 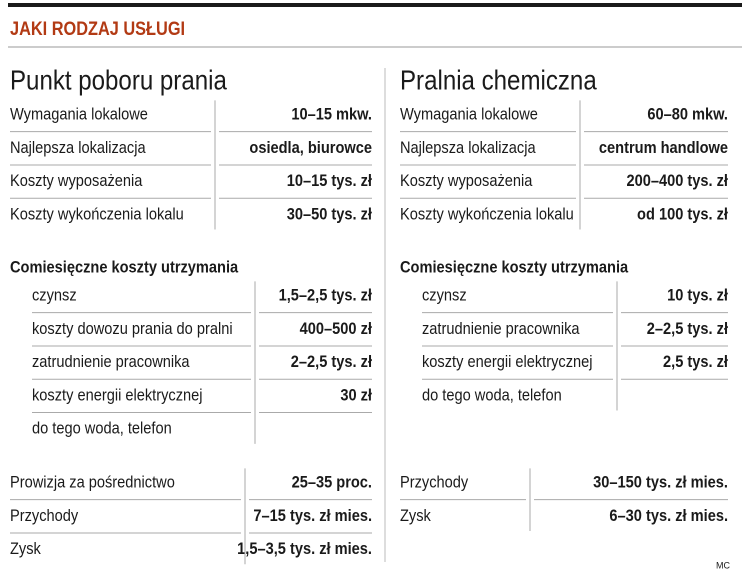 What do you see at coordinates (132, 329) in the screenshot?
I see `row-label: koszty dowozu prania do pralni` at bounding box center [132, 329].